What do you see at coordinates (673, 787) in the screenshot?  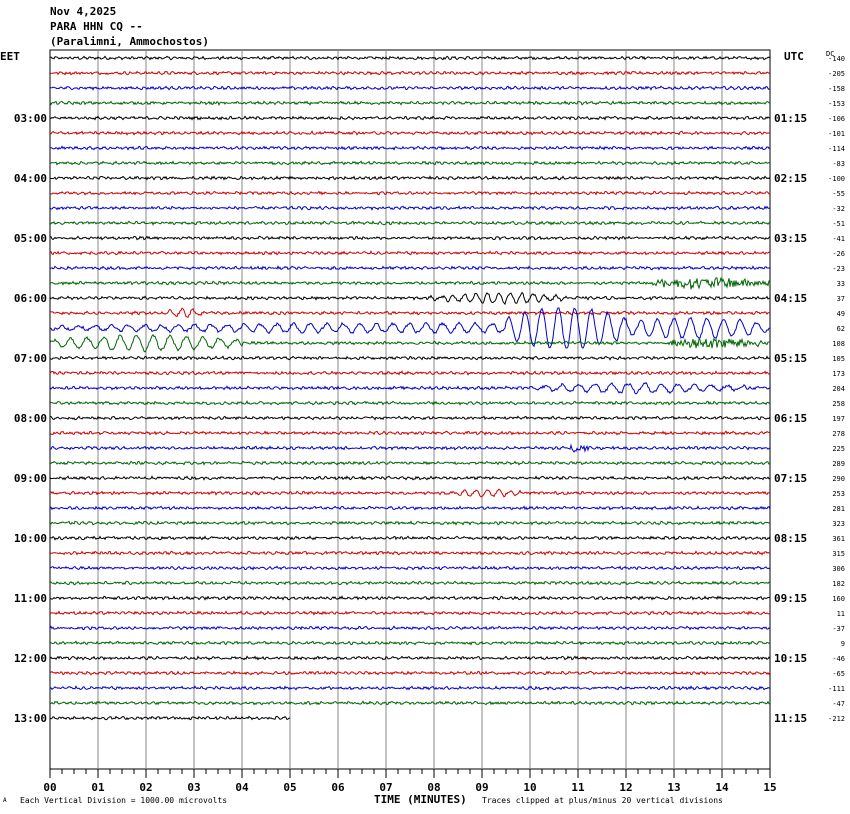 I see `x-tick-label: 13` at bounding box center [673, 787].